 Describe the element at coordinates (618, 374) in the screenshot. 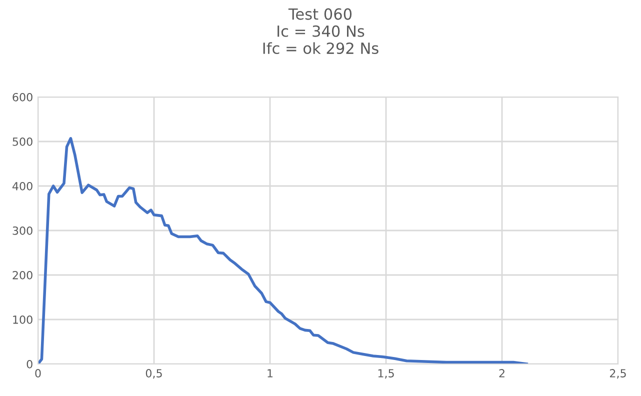

I see `x-tick-label: 2,5` at that location.